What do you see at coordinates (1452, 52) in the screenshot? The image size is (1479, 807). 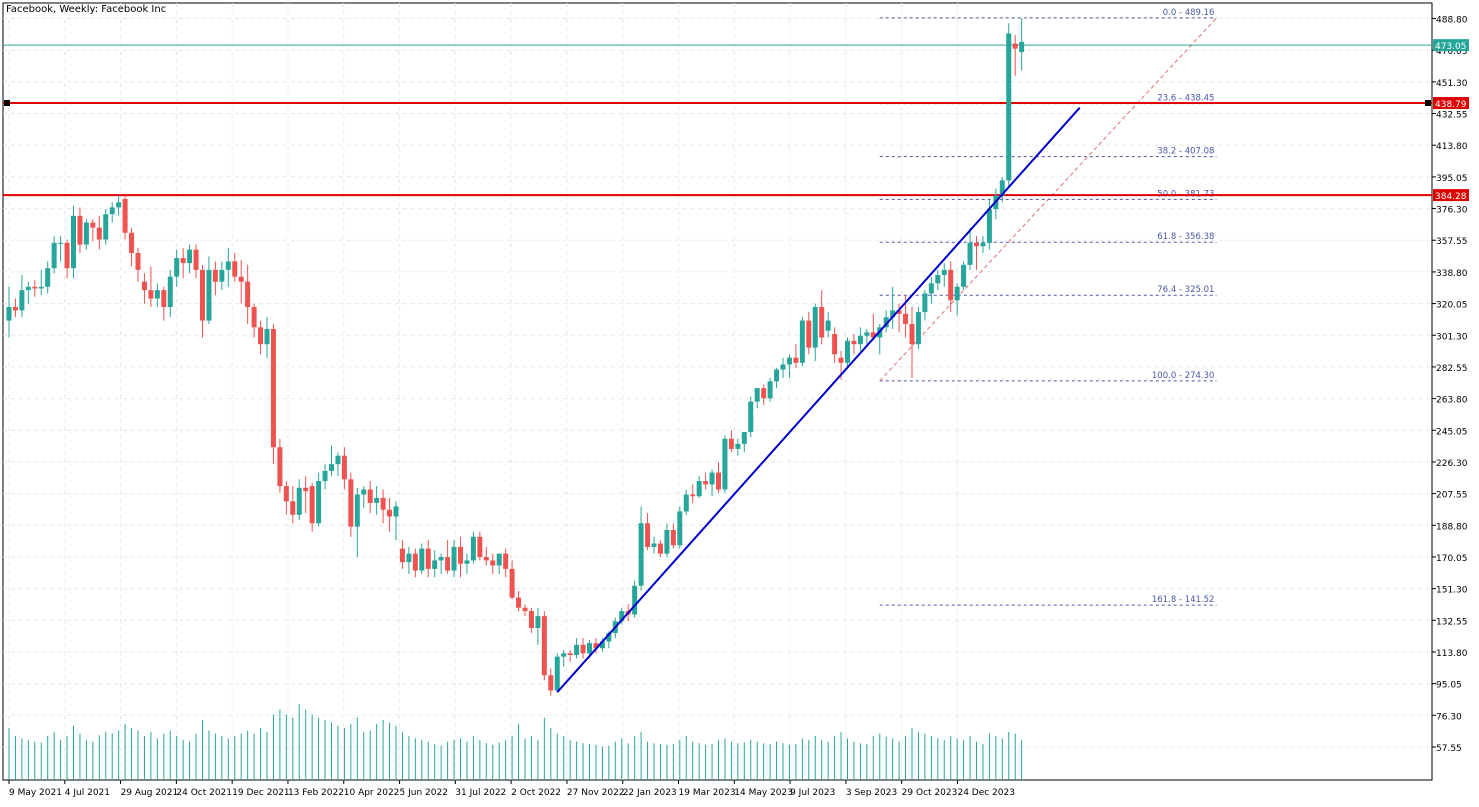 I see `y-tick-label: 470.05` at bounding box center [1452, 52].